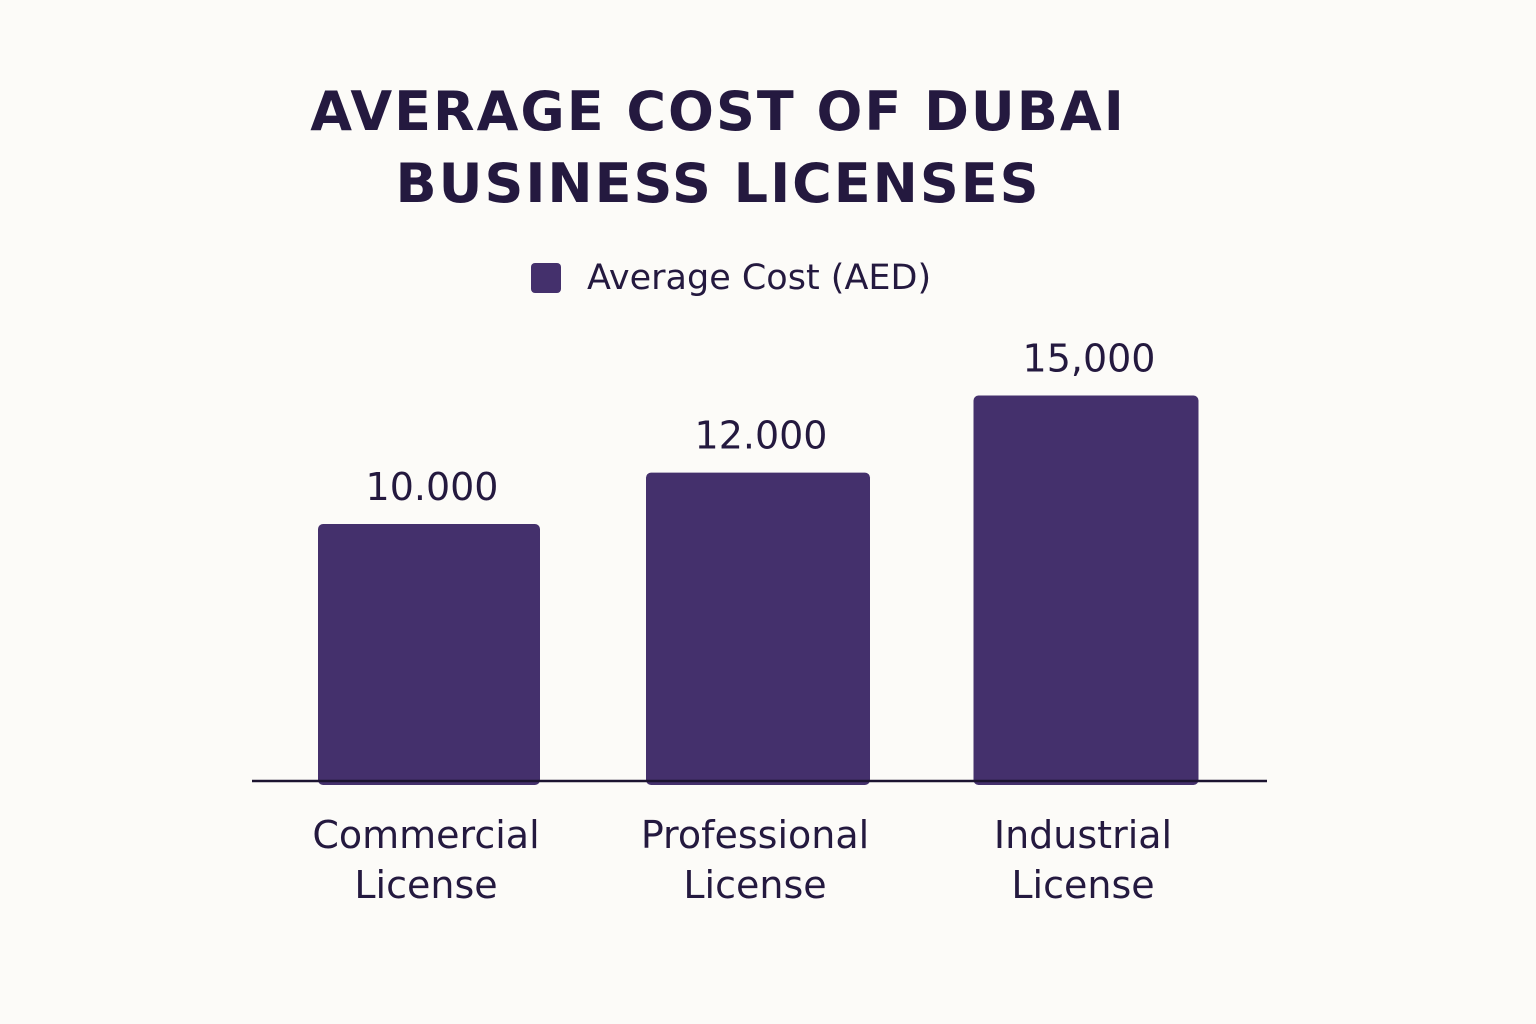 The height and width of the screenshot is (1024, 1536). What do you see at coordinates (1089, 359) in the screenshot?
I see `value-label-2: 15,000` at bounding box center [1089, 359].